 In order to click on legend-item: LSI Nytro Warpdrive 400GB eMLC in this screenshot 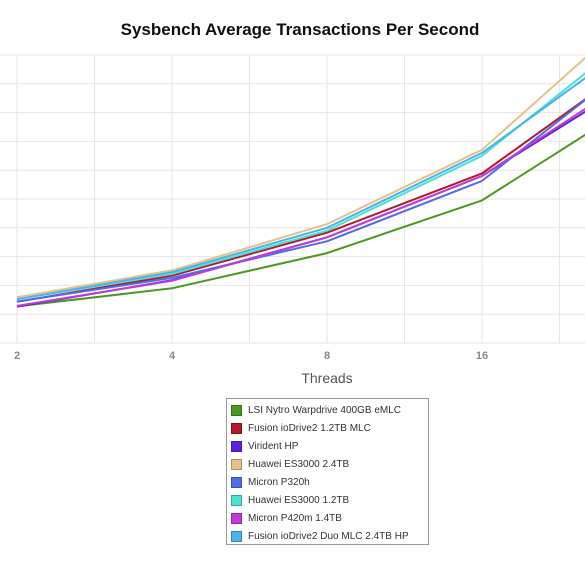, I will do `click(329, 411)`.